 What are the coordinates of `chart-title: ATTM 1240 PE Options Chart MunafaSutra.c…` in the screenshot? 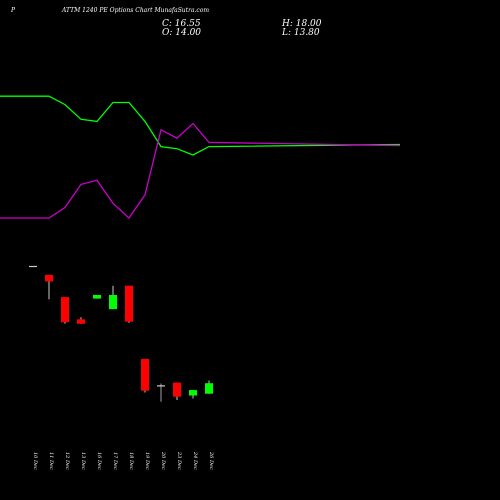 It's located at (136, 10).